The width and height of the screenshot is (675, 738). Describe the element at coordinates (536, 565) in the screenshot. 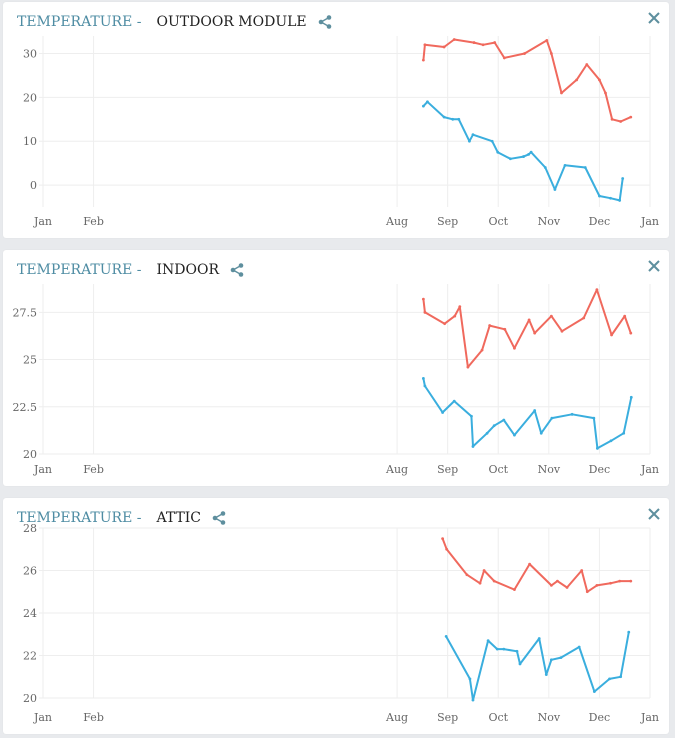

I see `series-line-high` at that location.